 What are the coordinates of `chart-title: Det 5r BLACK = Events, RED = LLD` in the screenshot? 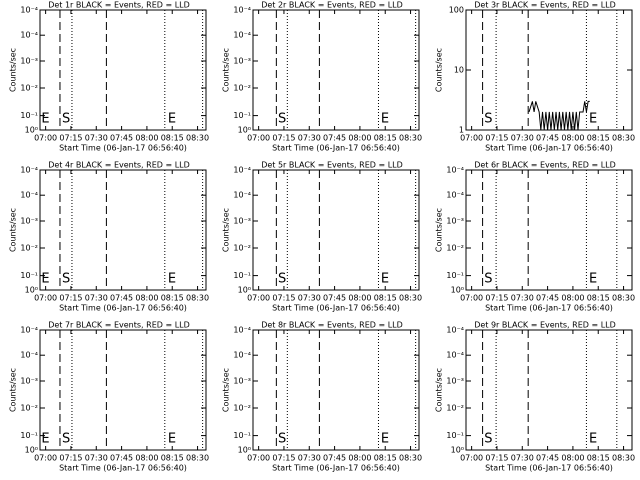 It's located at (332, 165).